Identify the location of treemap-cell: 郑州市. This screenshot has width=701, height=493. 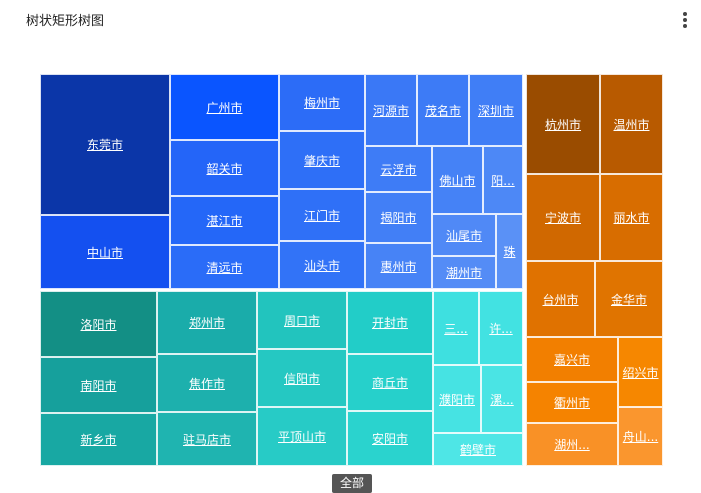
(207, 322).